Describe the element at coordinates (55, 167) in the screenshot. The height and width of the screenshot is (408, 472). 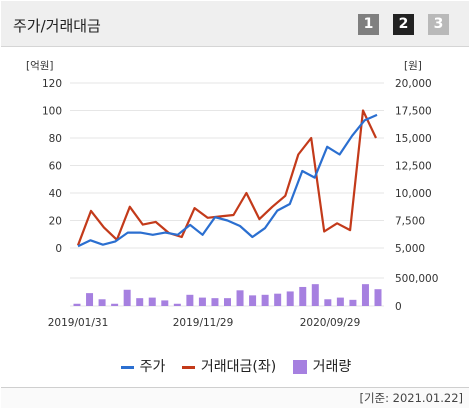
I see `left-tick-label: 60` at that location.